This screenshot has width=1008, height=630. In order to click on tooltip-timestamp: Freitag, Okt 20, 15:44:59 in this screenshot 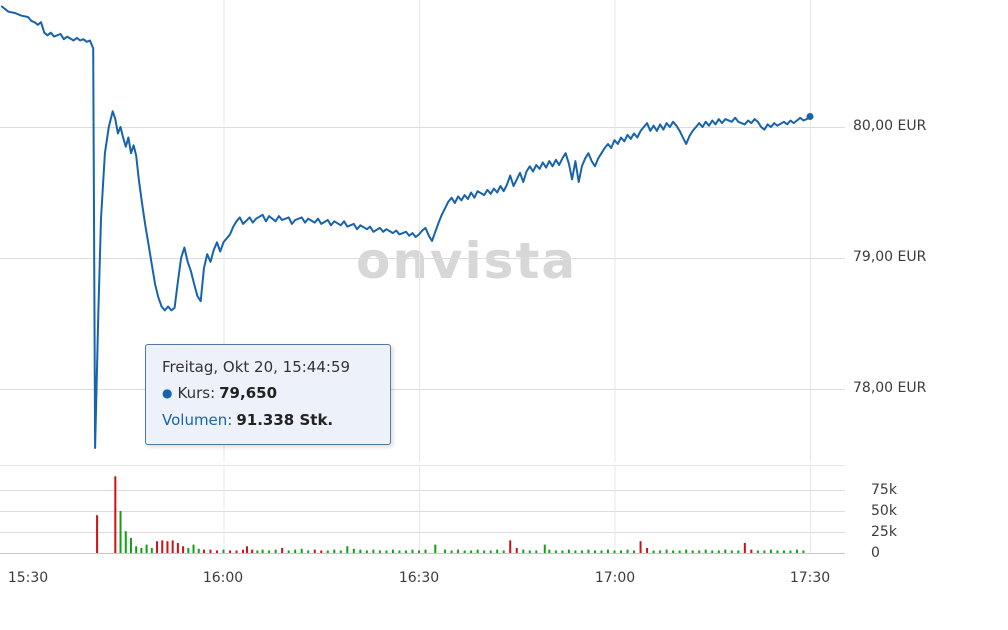, I will do `click(256, 367)`.